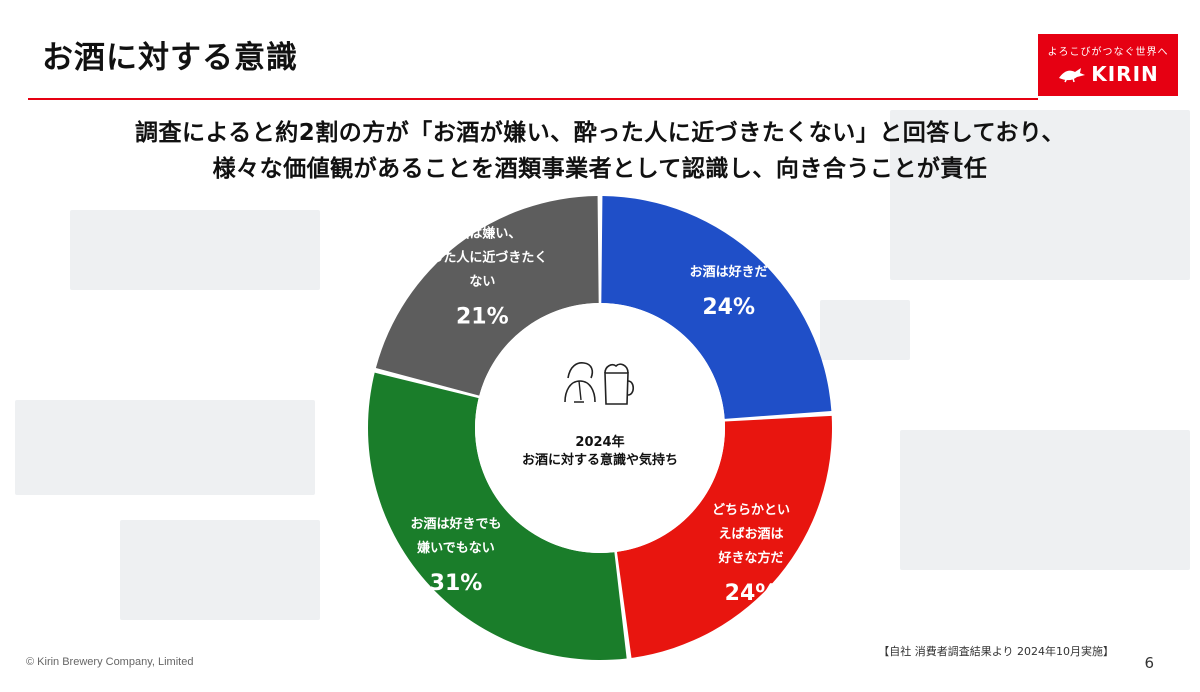 The width and height of the screenshot is (1200, 692). What do you see at coordinates (599, 133) in the screenshot?
I see `headline-line-1: 調査によると約2割の方が「お酒が嫌い、酔った人に近づきたくない」と回答しており、` at bounding box center [599, 133].